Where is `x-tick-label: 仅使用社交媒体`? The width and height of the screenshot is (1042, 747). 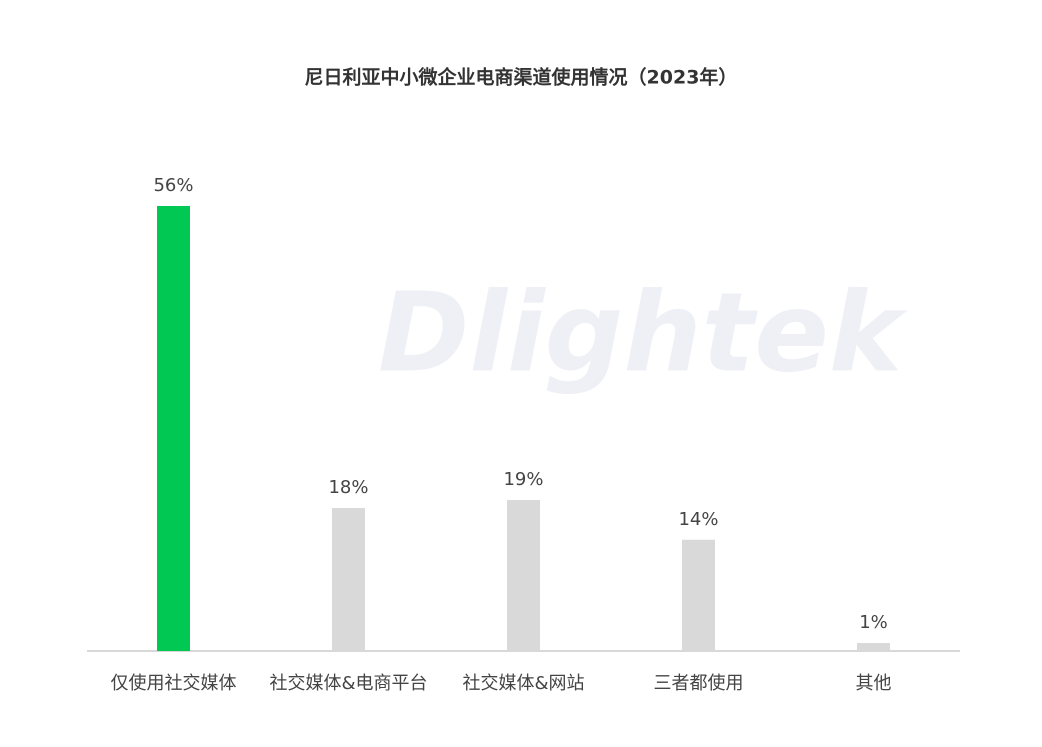 x-tick-label: 仅使用社交媒体 is located at coordinates (174, 683).